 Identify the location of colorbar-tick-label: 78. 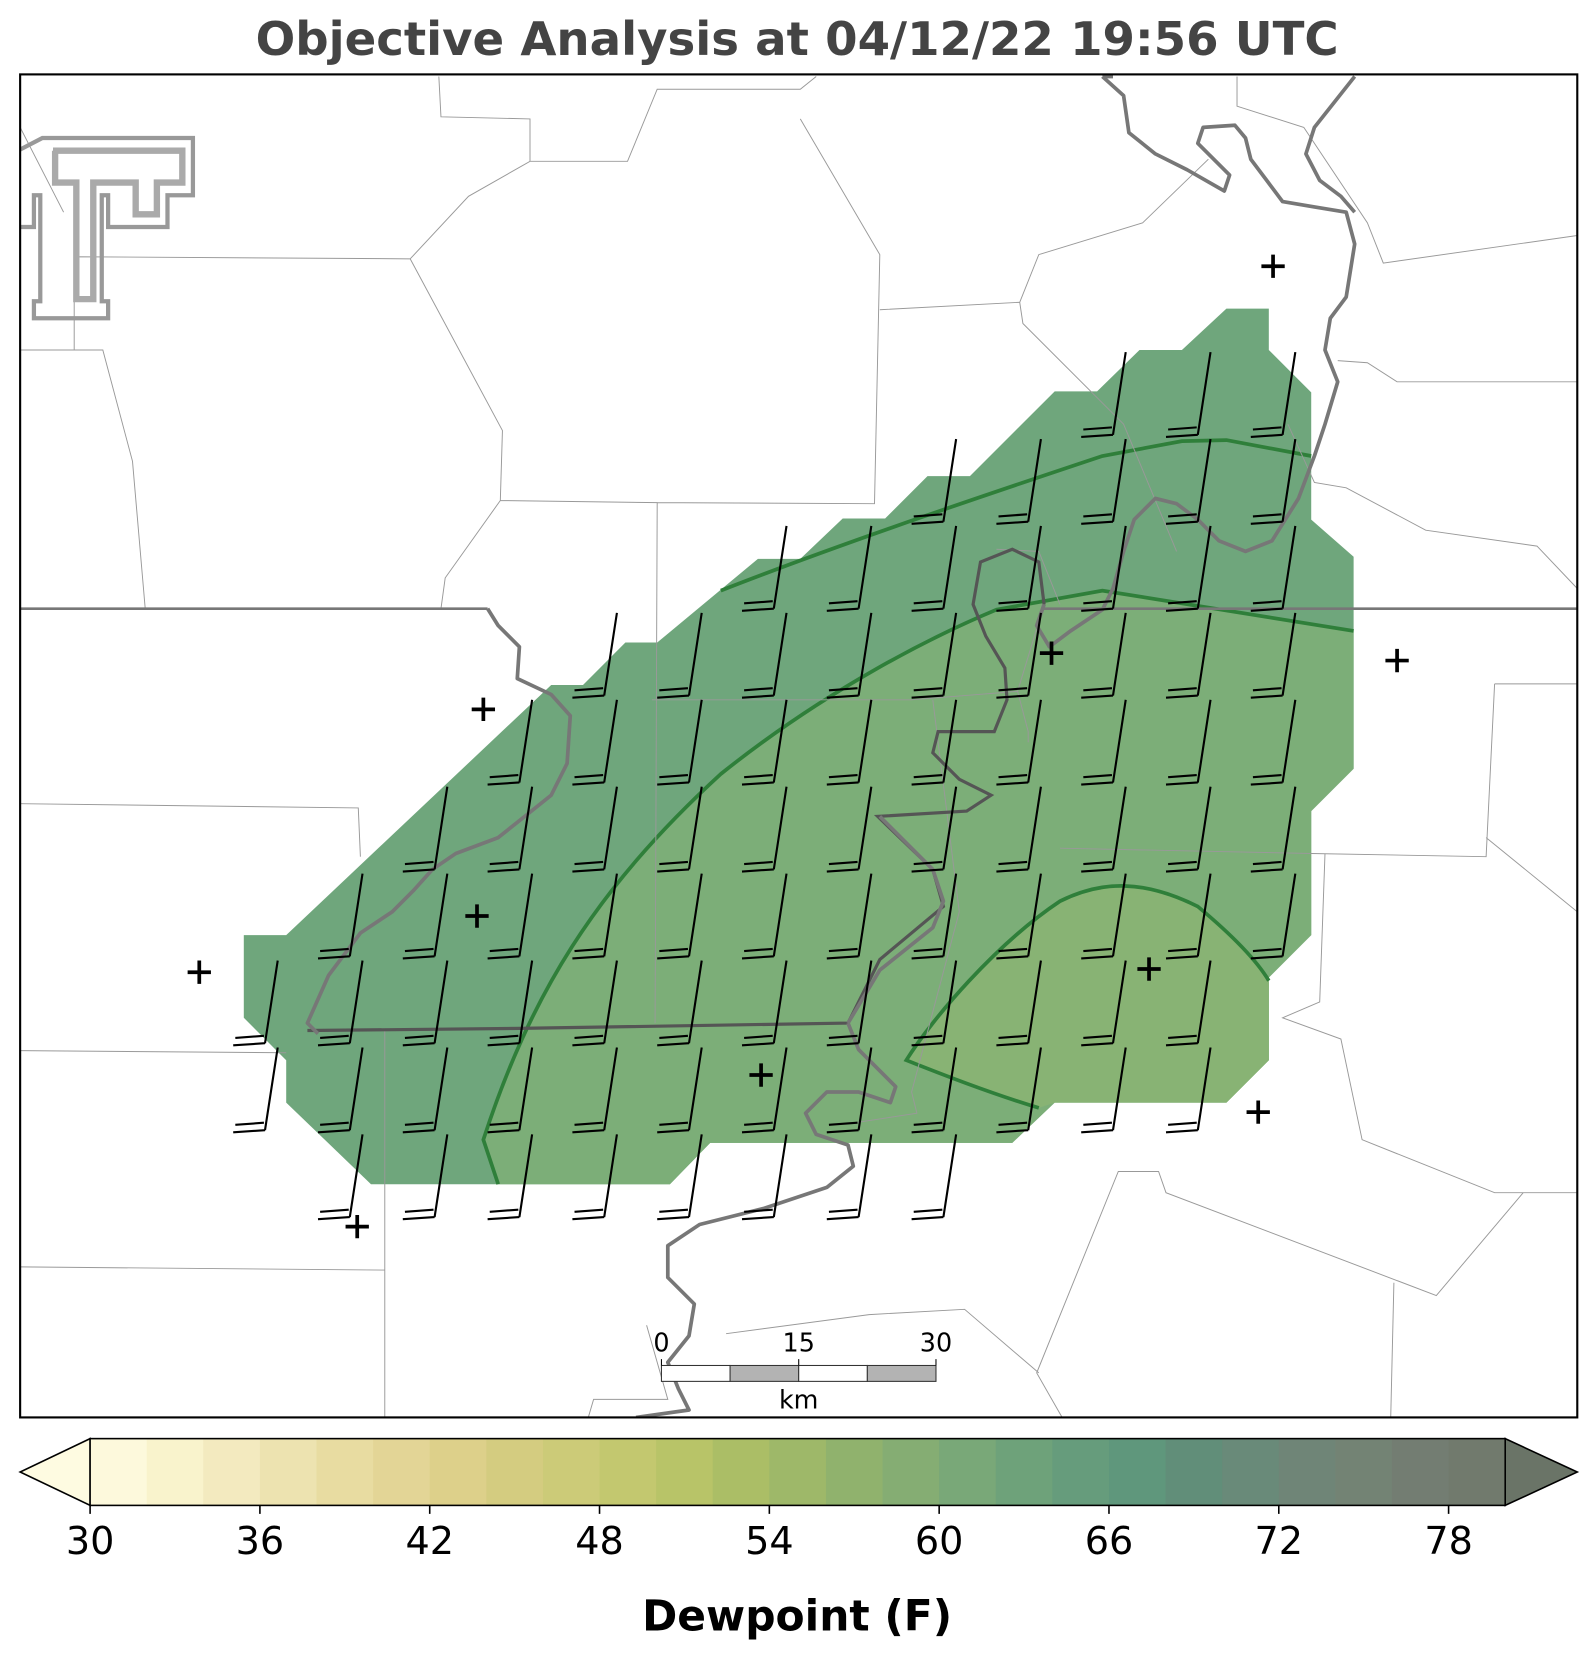
(1448, 1541).